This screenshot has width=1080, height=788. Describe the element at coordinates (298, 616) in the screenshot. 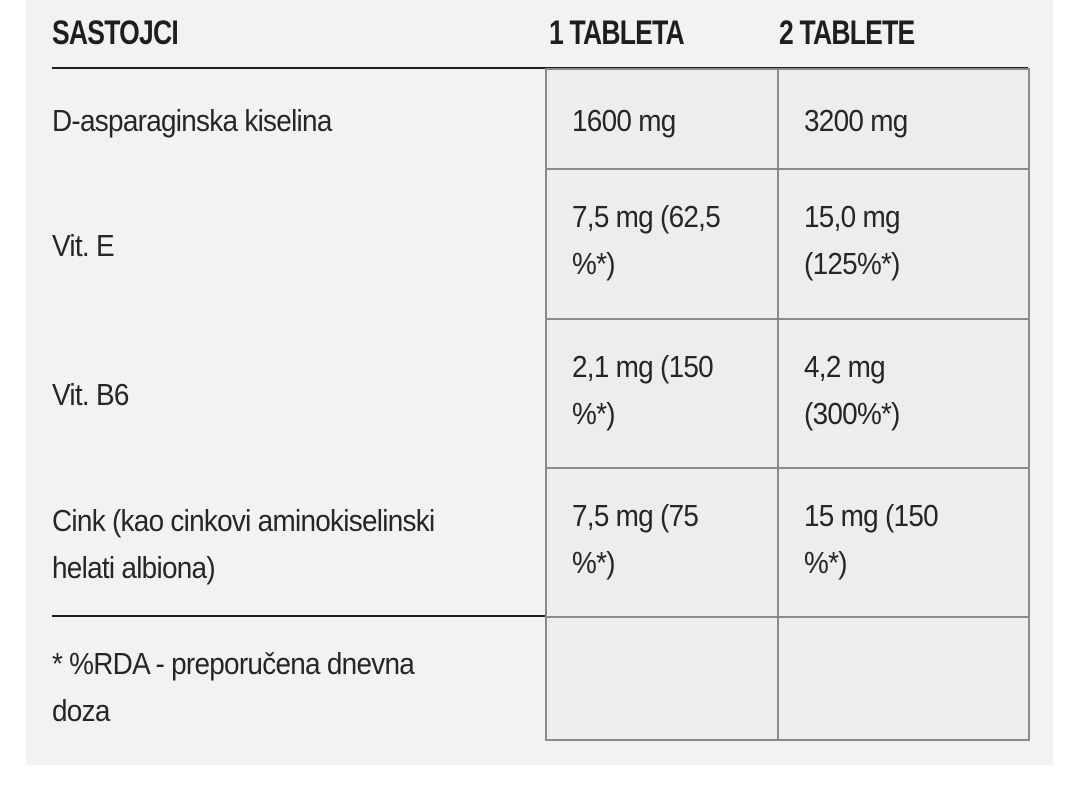

I see `footnote-divider` at that location.